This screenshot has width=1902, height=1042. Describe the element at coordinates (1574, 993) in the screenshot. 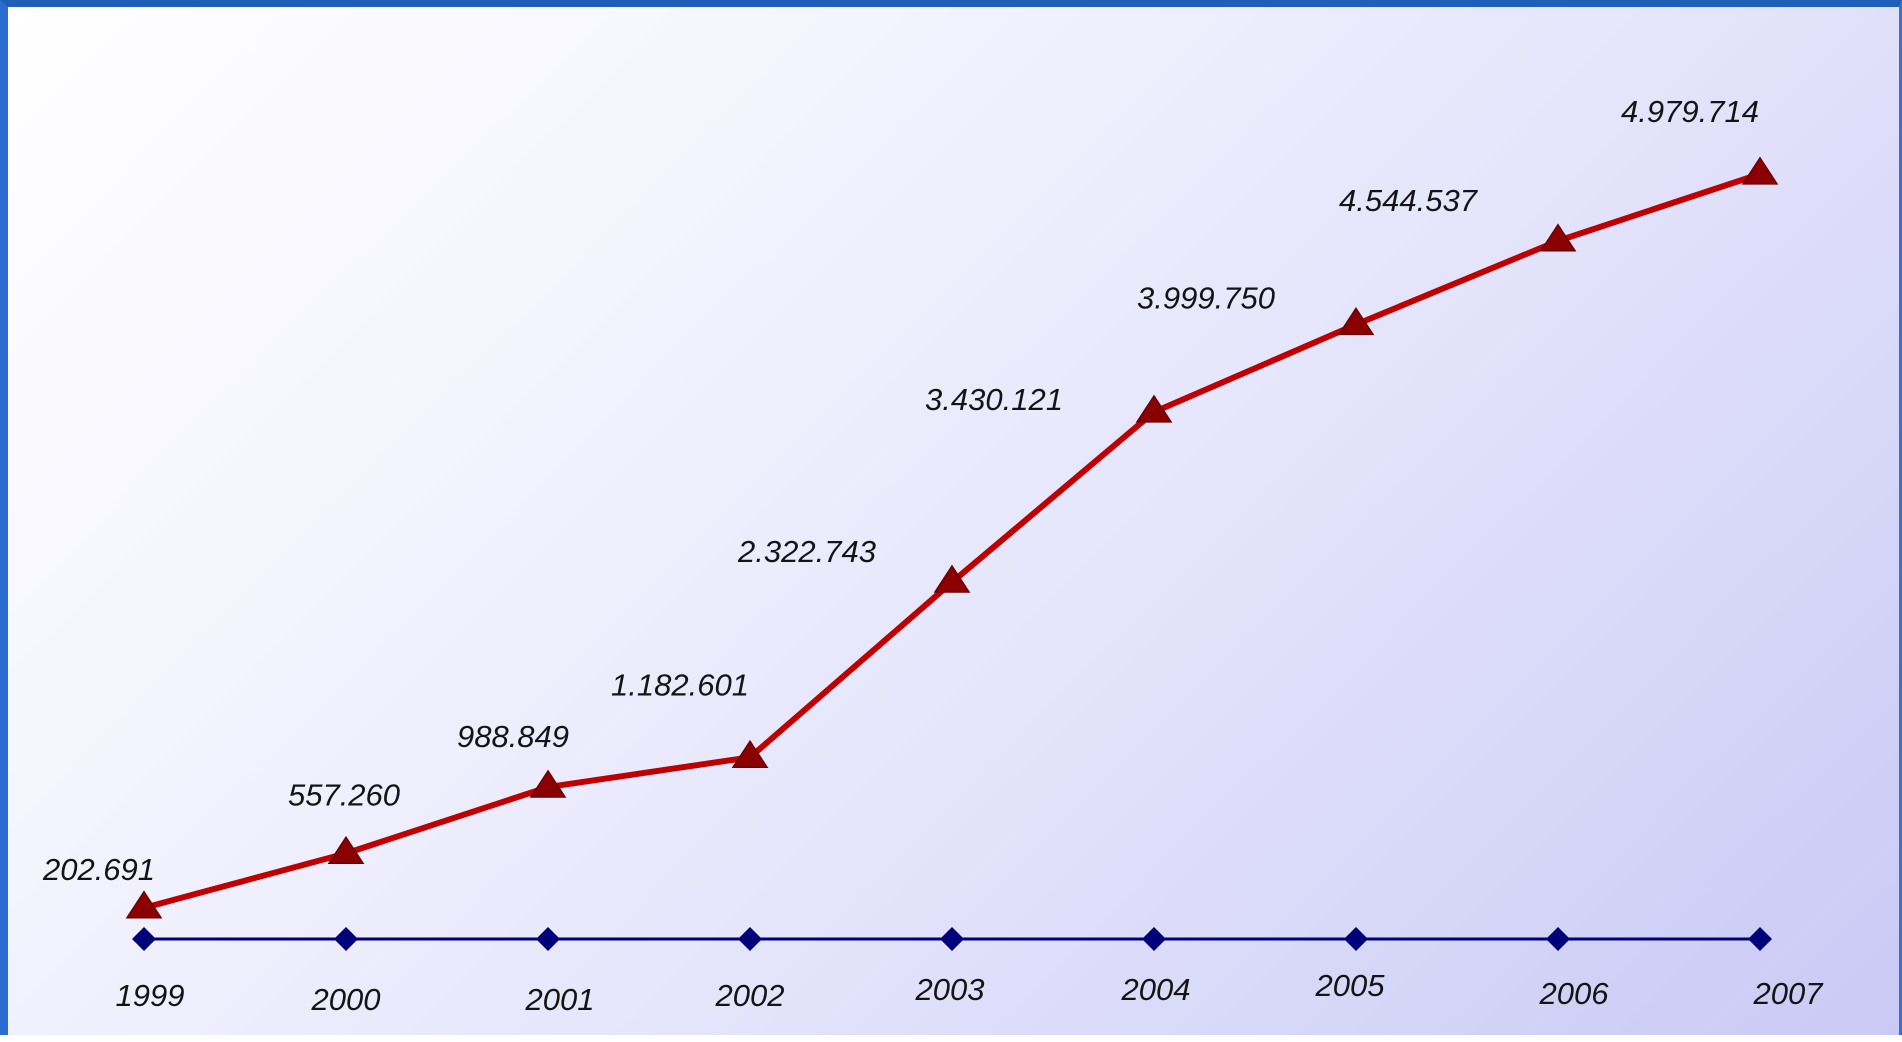

I see `x-tick-label: 2006` at that location.